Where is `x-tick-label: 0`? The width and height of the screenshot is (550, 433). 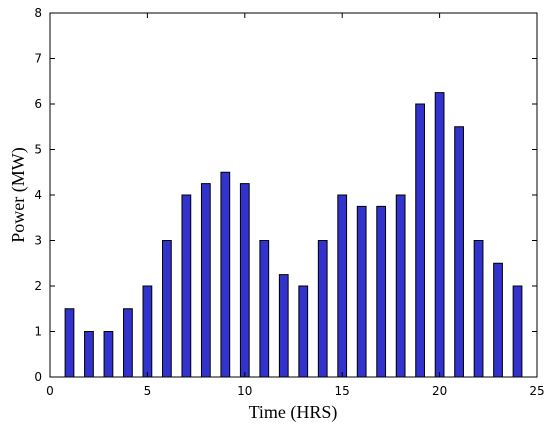
x-tick-label: 0 is located at coordinates (50, 391).